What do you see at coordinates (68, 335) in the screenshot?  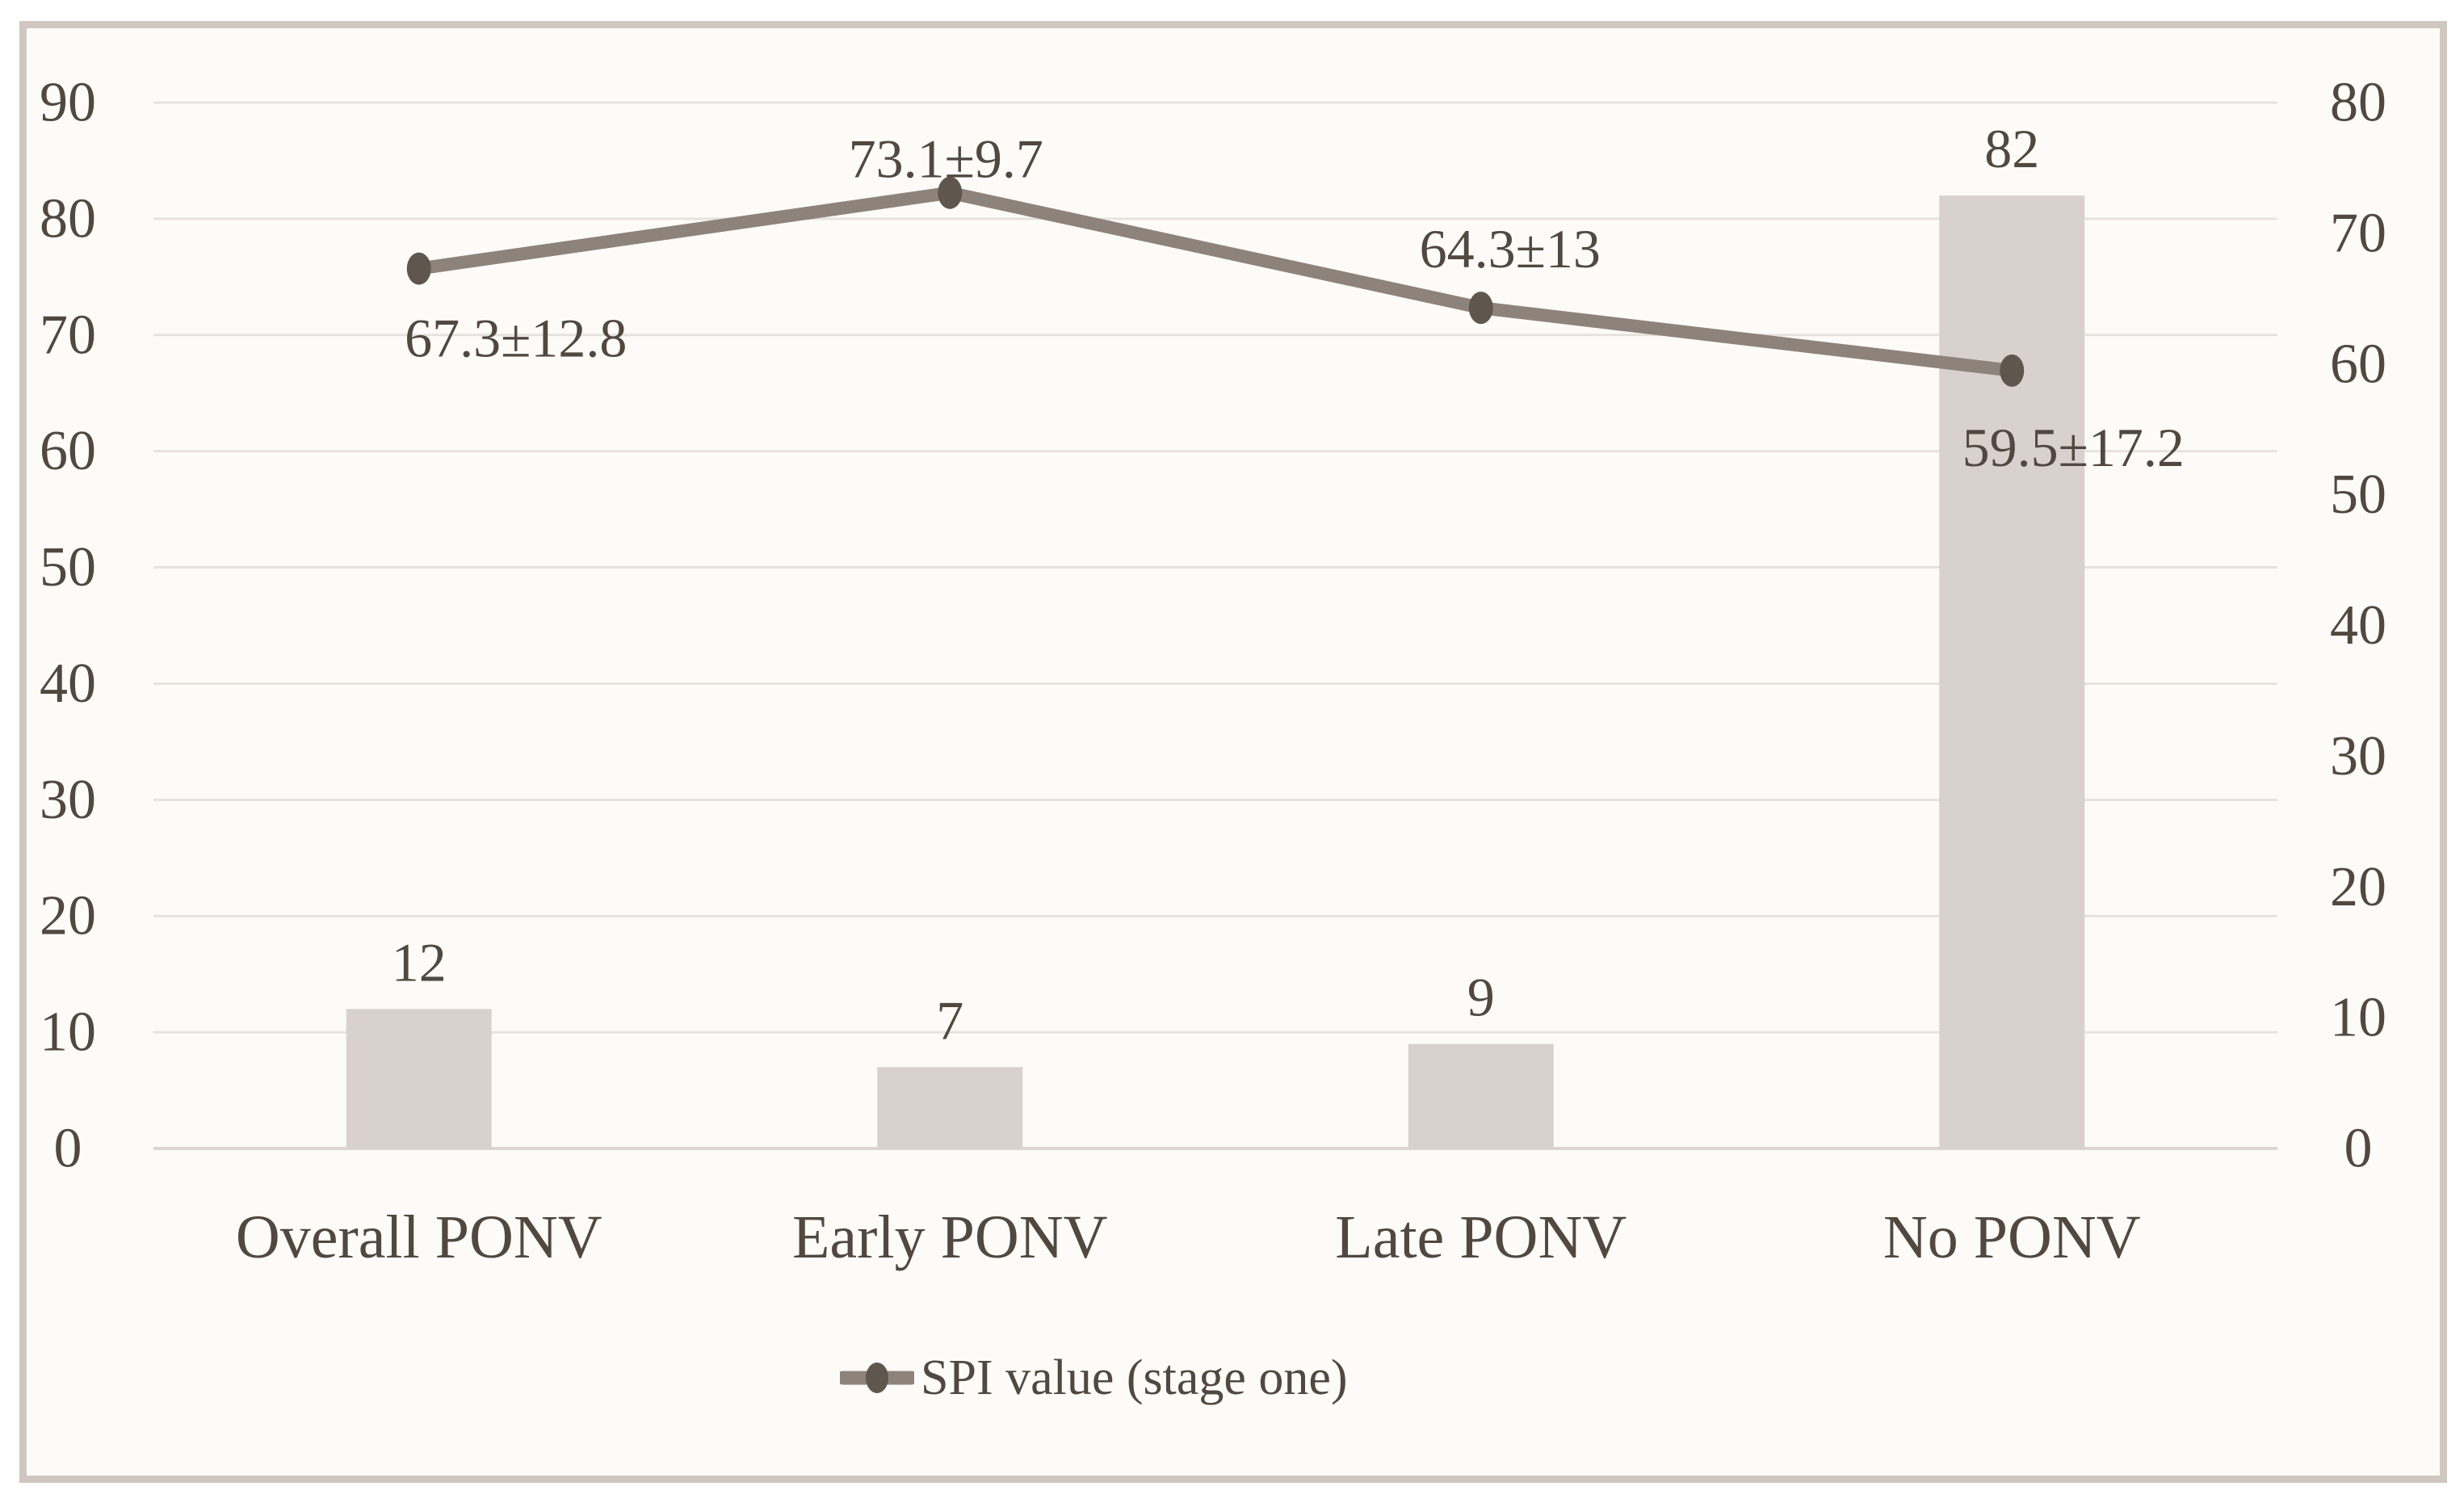 I see `left-axis-tick: 70` at bounding box center [68, 335].